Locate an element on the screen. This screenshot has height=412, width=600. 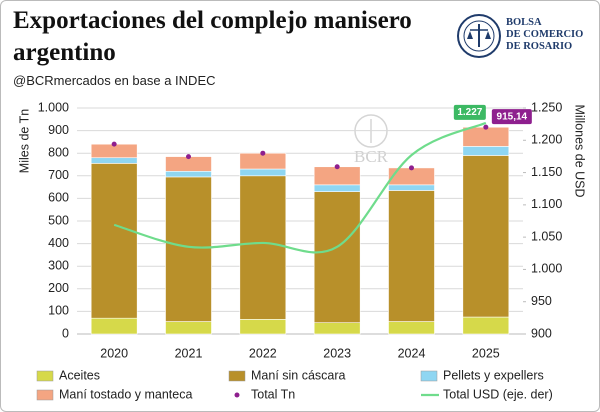
watermark-text: BCR is located at coordinates (371, 156).